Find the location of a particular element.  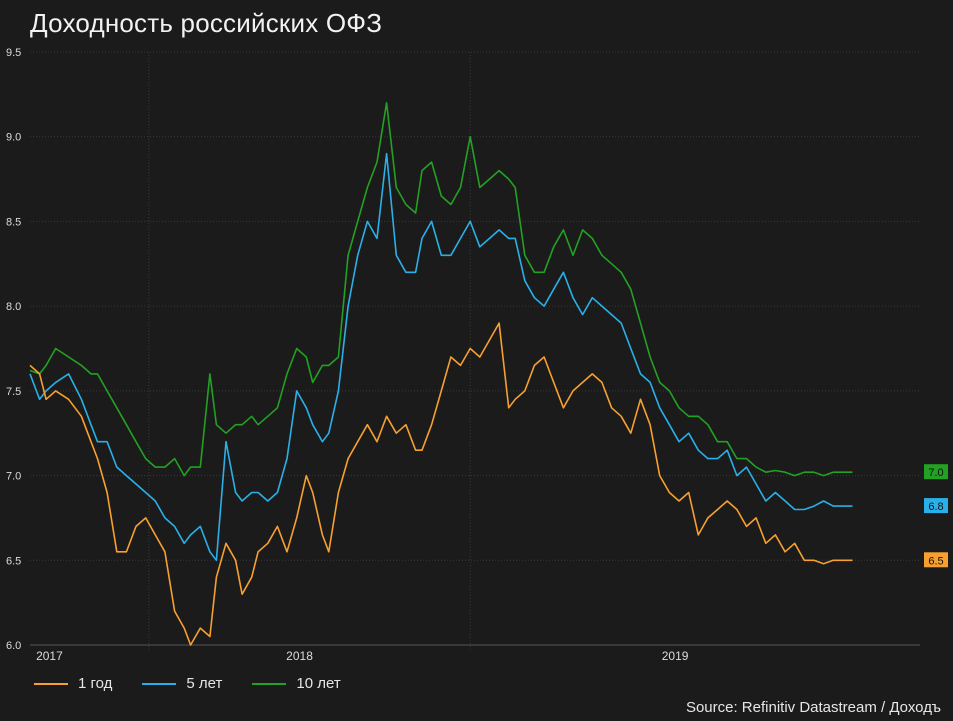

legend-swatch-5y is located at coordinates (159, 683).